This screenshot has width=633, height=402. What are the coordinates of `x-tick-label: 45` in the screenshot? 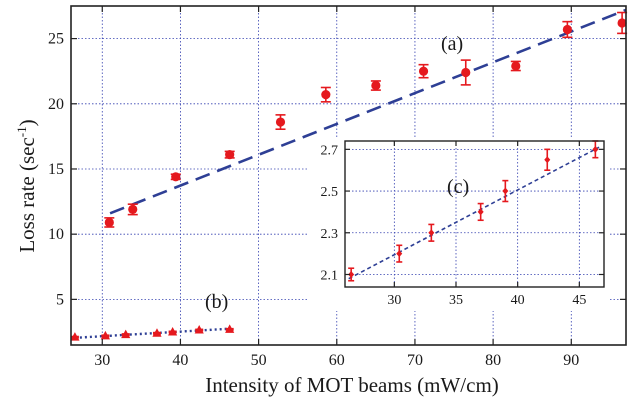 It's located at (579, 300).